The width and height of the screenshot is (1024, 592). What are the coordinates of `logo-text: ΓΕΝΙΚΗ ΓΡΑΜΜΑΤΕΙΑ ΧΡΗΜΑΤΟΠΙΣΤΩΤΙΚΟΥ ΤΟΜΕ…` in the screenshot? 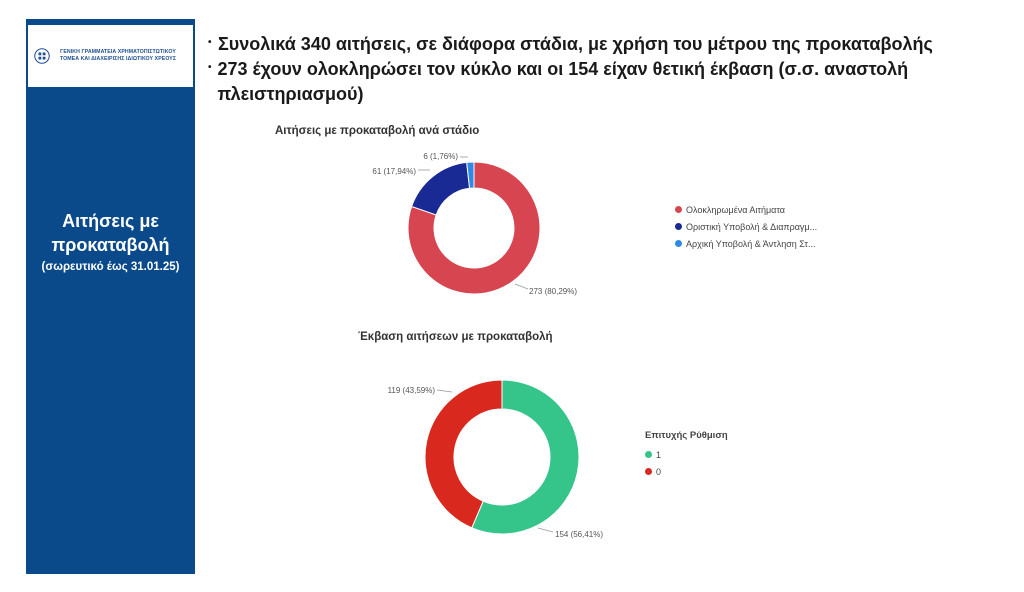 It's located at (118, 55).